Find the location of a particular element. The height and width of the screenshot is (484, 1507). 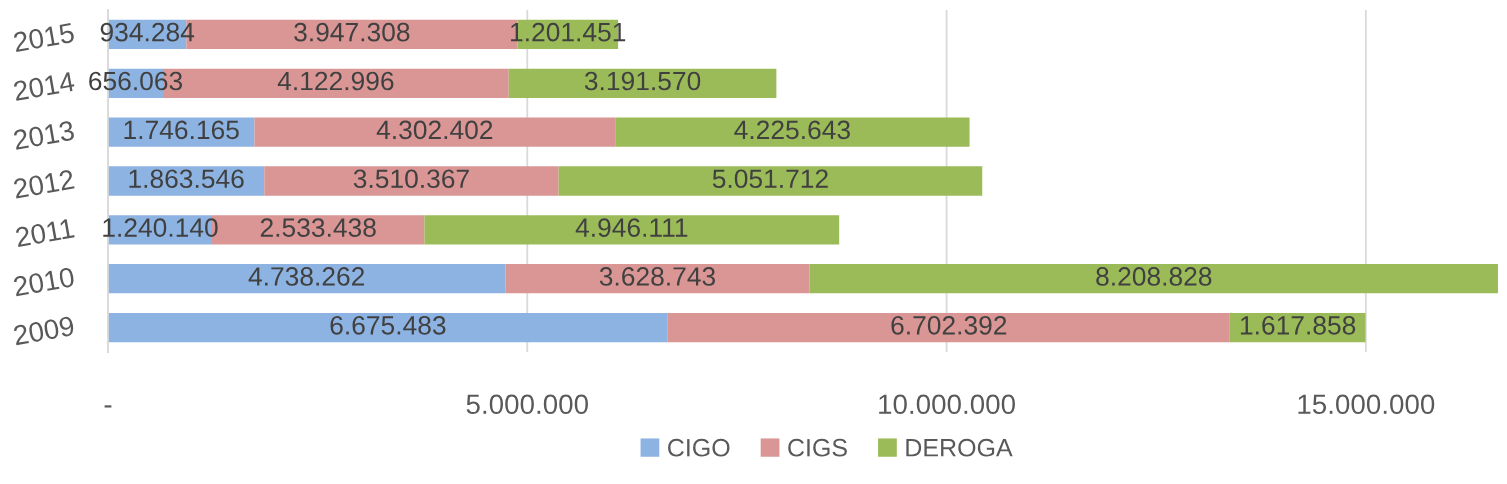

data-label: 1.617.858 is located at coordinates (1298, 325).